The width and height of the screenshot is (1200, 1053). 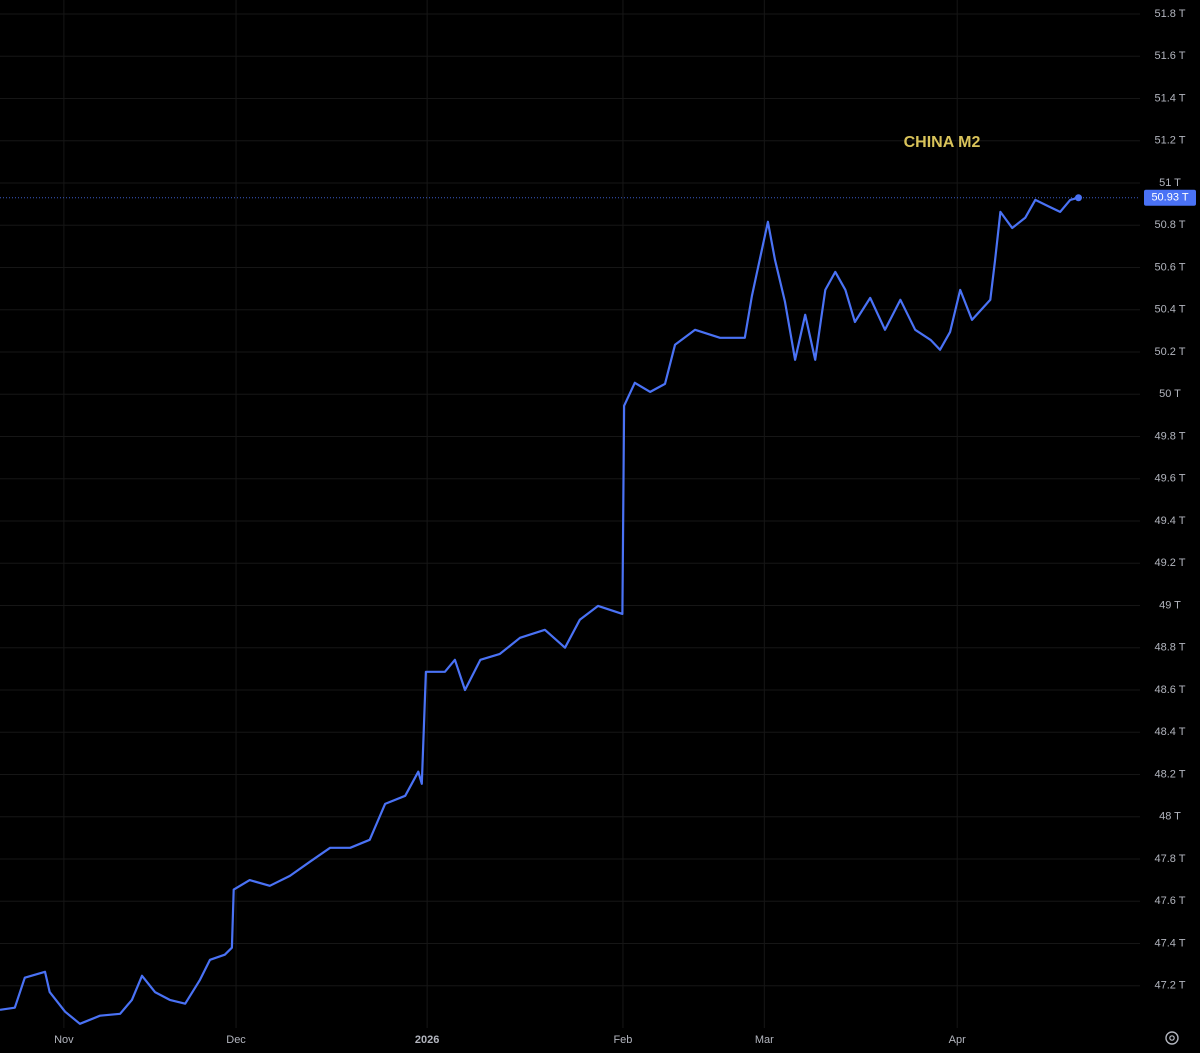 What do you see at coordinates (1170, 352) in the screenshot?
I see `y-tick-label: 50.2 T` at bounding box center [1170, 352].